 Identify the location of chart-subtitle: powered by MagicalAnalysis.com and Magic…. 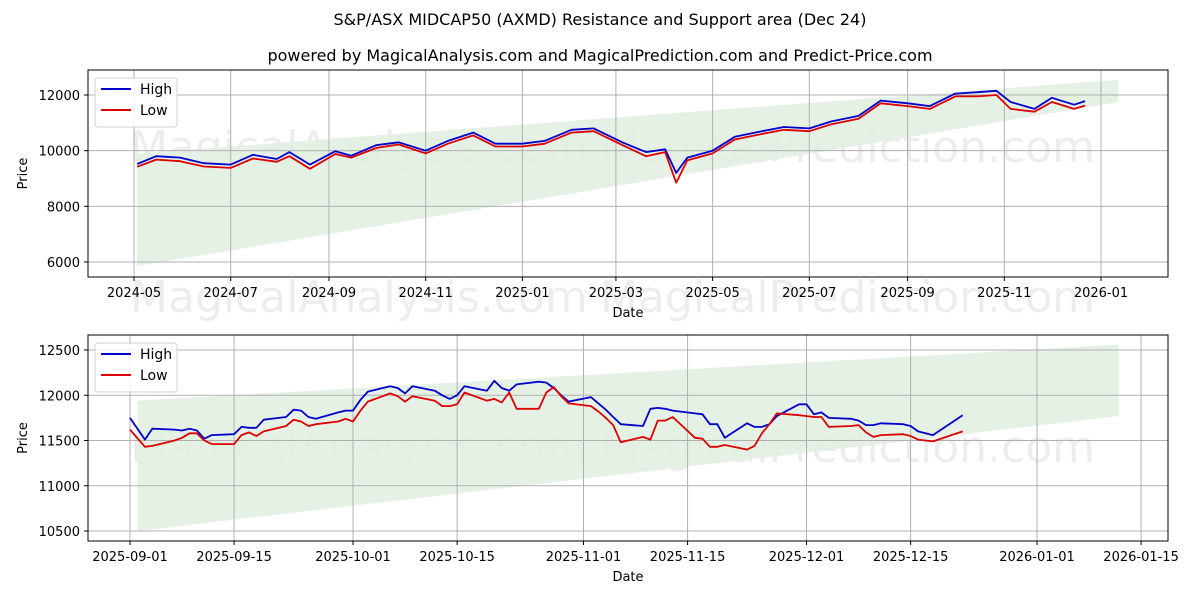
(600, 55).